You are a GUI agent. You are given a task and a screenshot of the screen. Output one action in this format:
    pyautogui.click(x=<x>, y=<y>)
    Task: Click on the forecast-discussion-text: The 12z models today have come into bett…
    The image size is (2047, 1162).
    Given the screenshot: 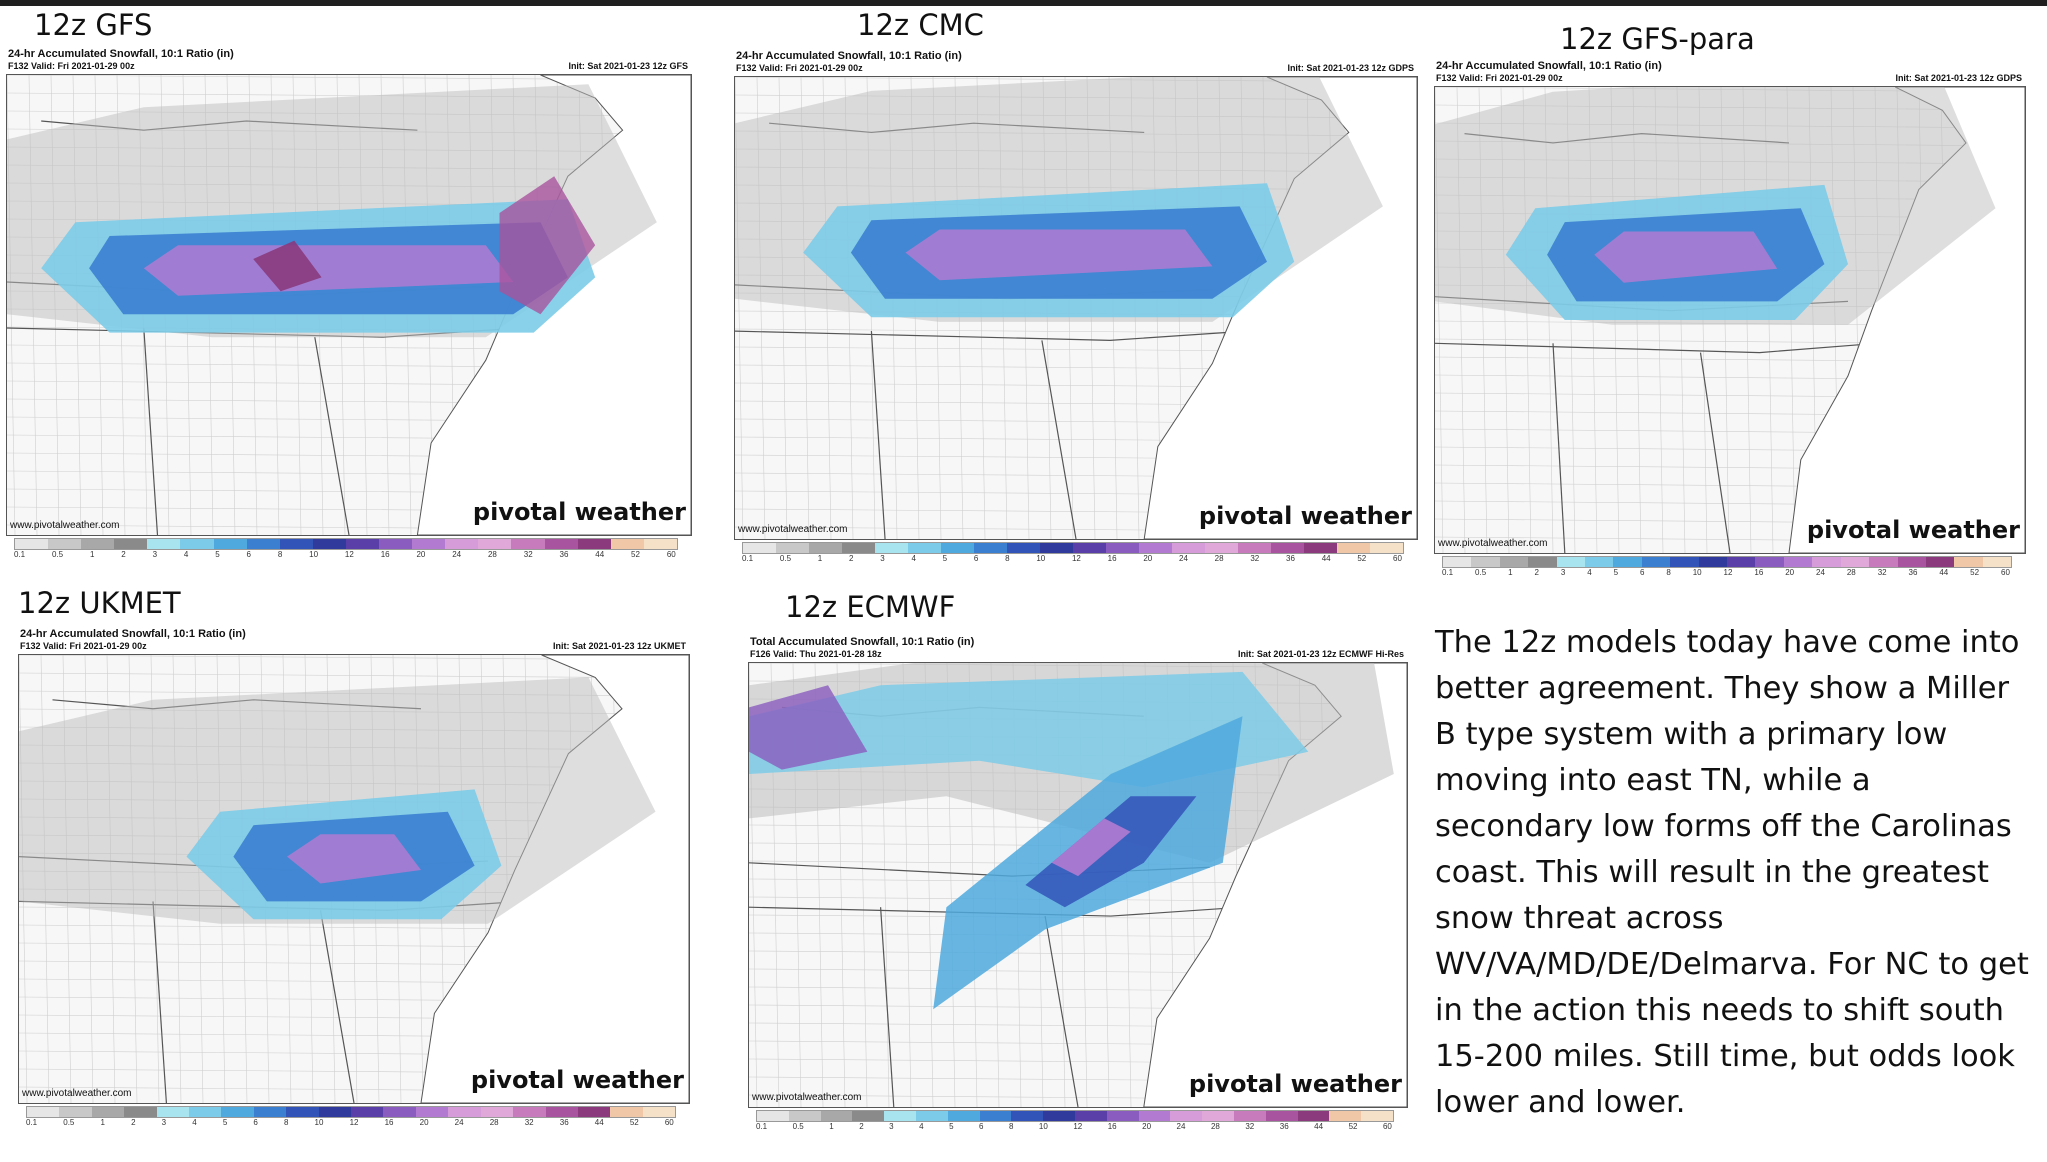 What is the action you would take?
    pyautogui.click(x=1732, y=872)
    